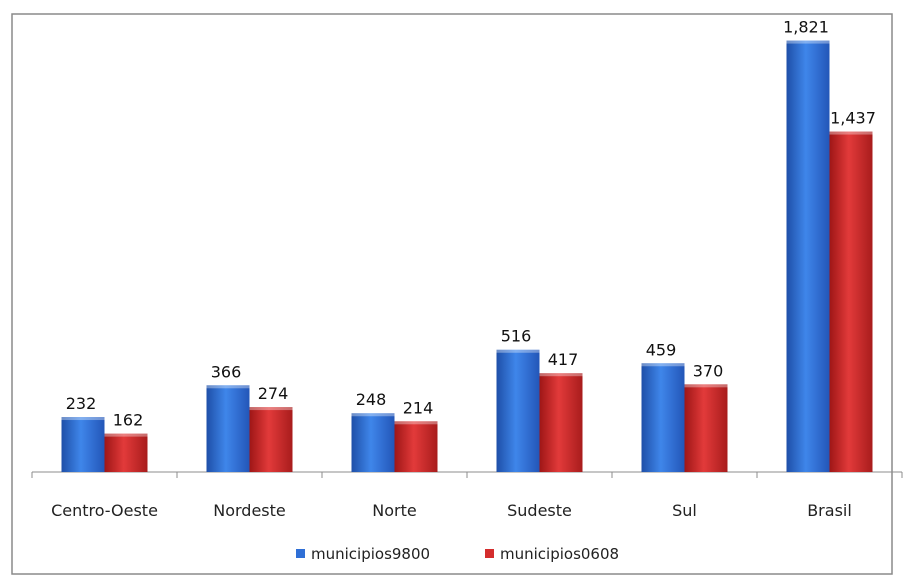 This screenshot has width=905, height=579. Describe the element at coordinates (373, 415) in the screenshot. I see `bar-cap-municipios9800-norte` at that location.